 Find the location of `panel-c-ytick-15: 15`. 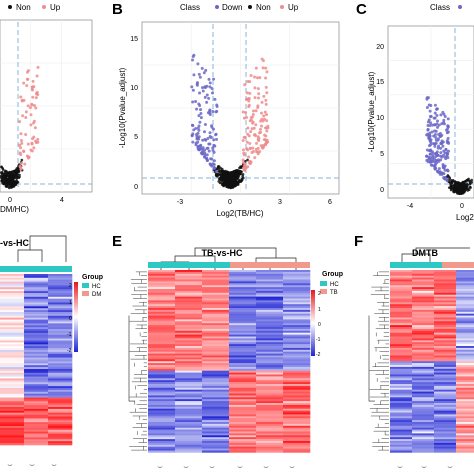

panel-c-ytick-15: 15 is located at coordinates (380, 82).